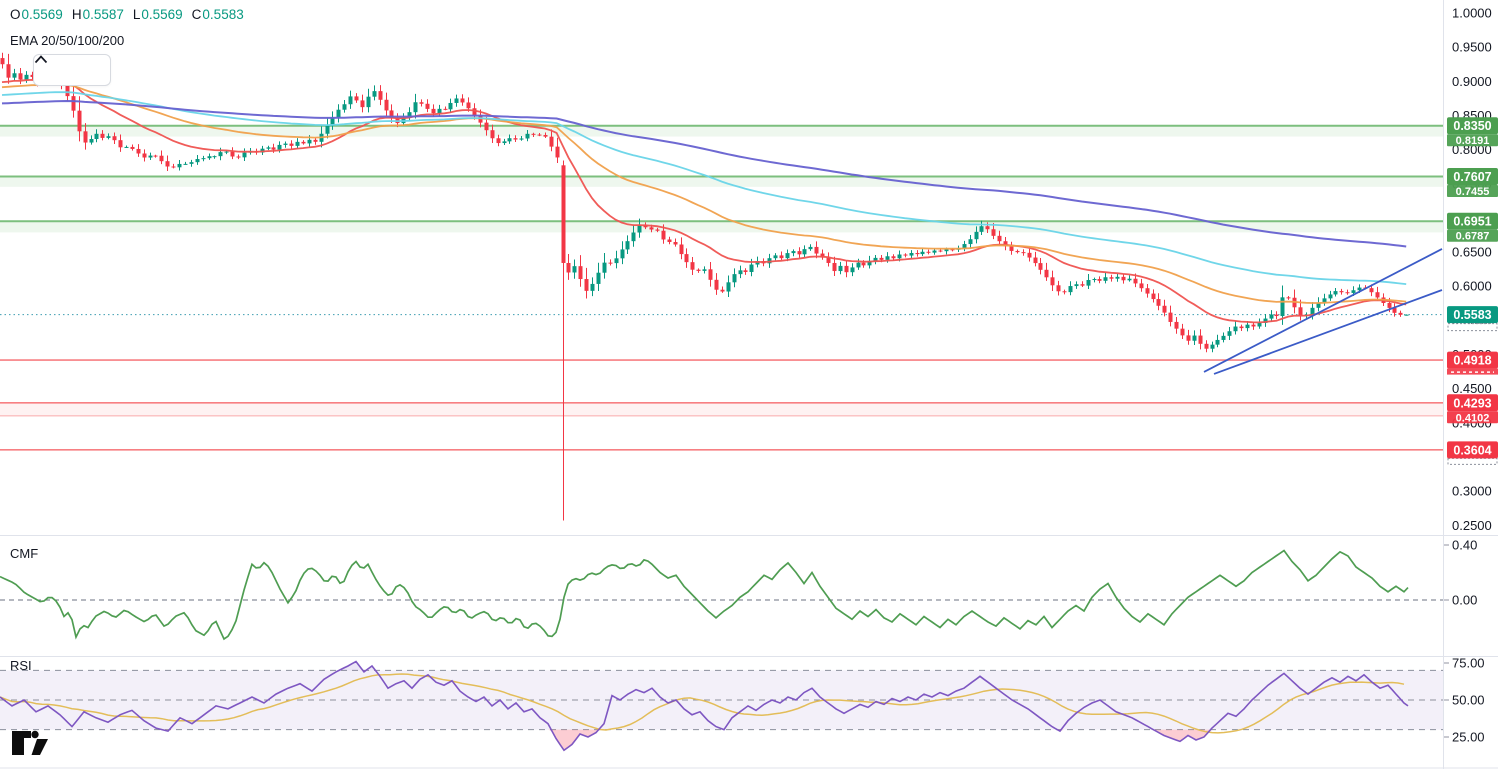 This screenshot has width=1498, height=769. What do you see at coordinates (67, 40) in the screenshot?
I see `ema-indicator-title: EMA 20/50/100/200` at bounding box center [67, 40].